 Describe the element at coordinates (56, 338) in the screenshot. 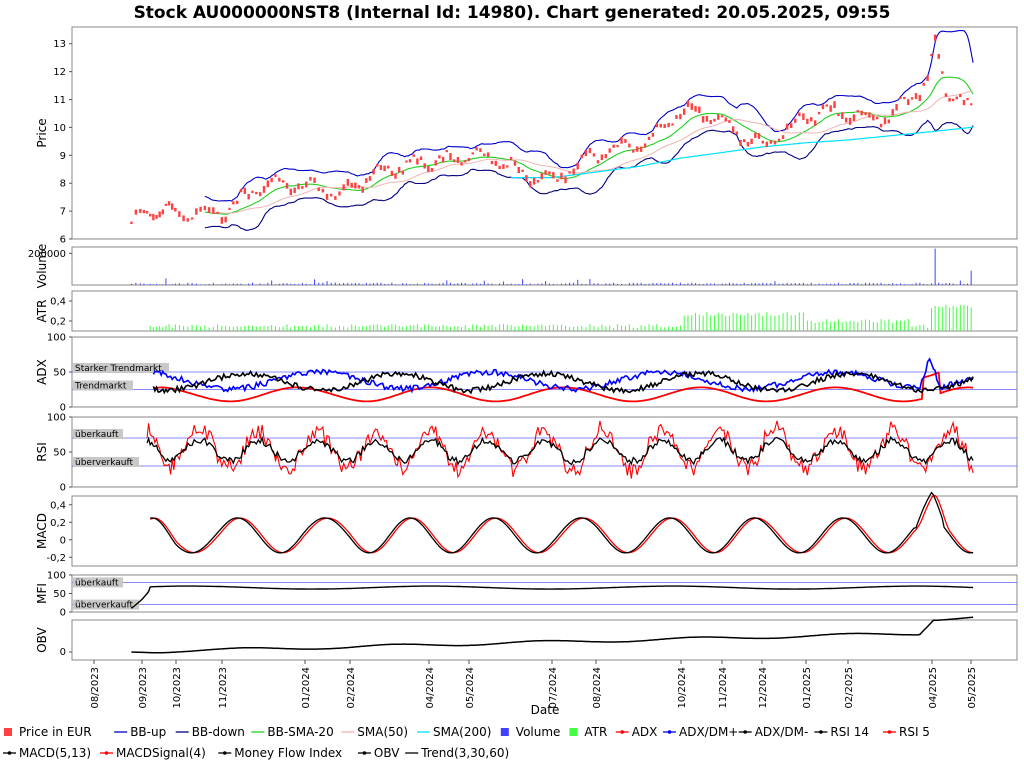

I see `adx-tick-label: 100` at that location.